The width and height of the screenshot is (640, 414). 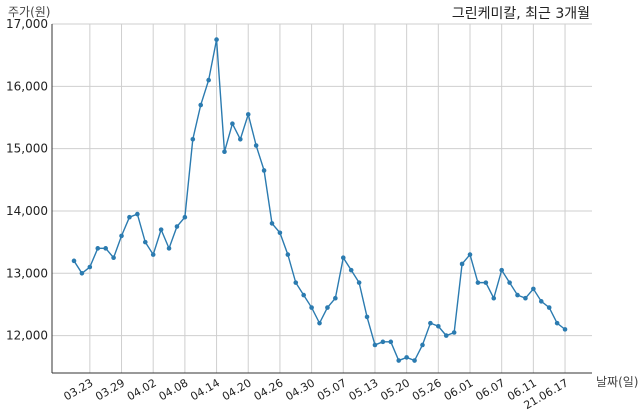 What do you see at coordinates (269, 389) in the screenshot?
I see `x-tick-label: 04.26` at bounding box center [269, 389].